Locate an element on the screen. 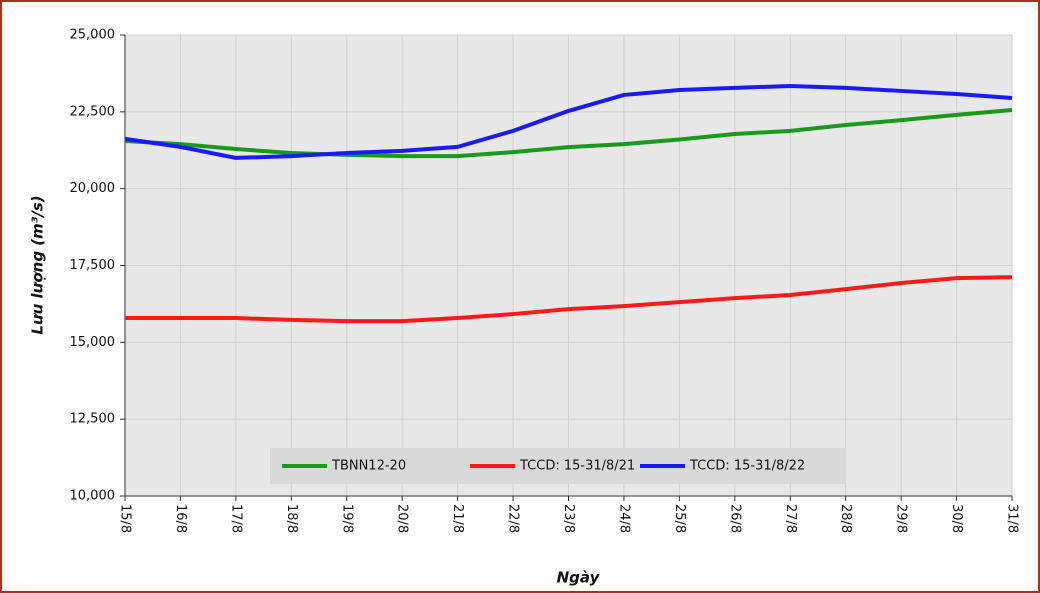  y-axis-title: Lưu lượng (m³/s) is located at coordinates (38, 264).